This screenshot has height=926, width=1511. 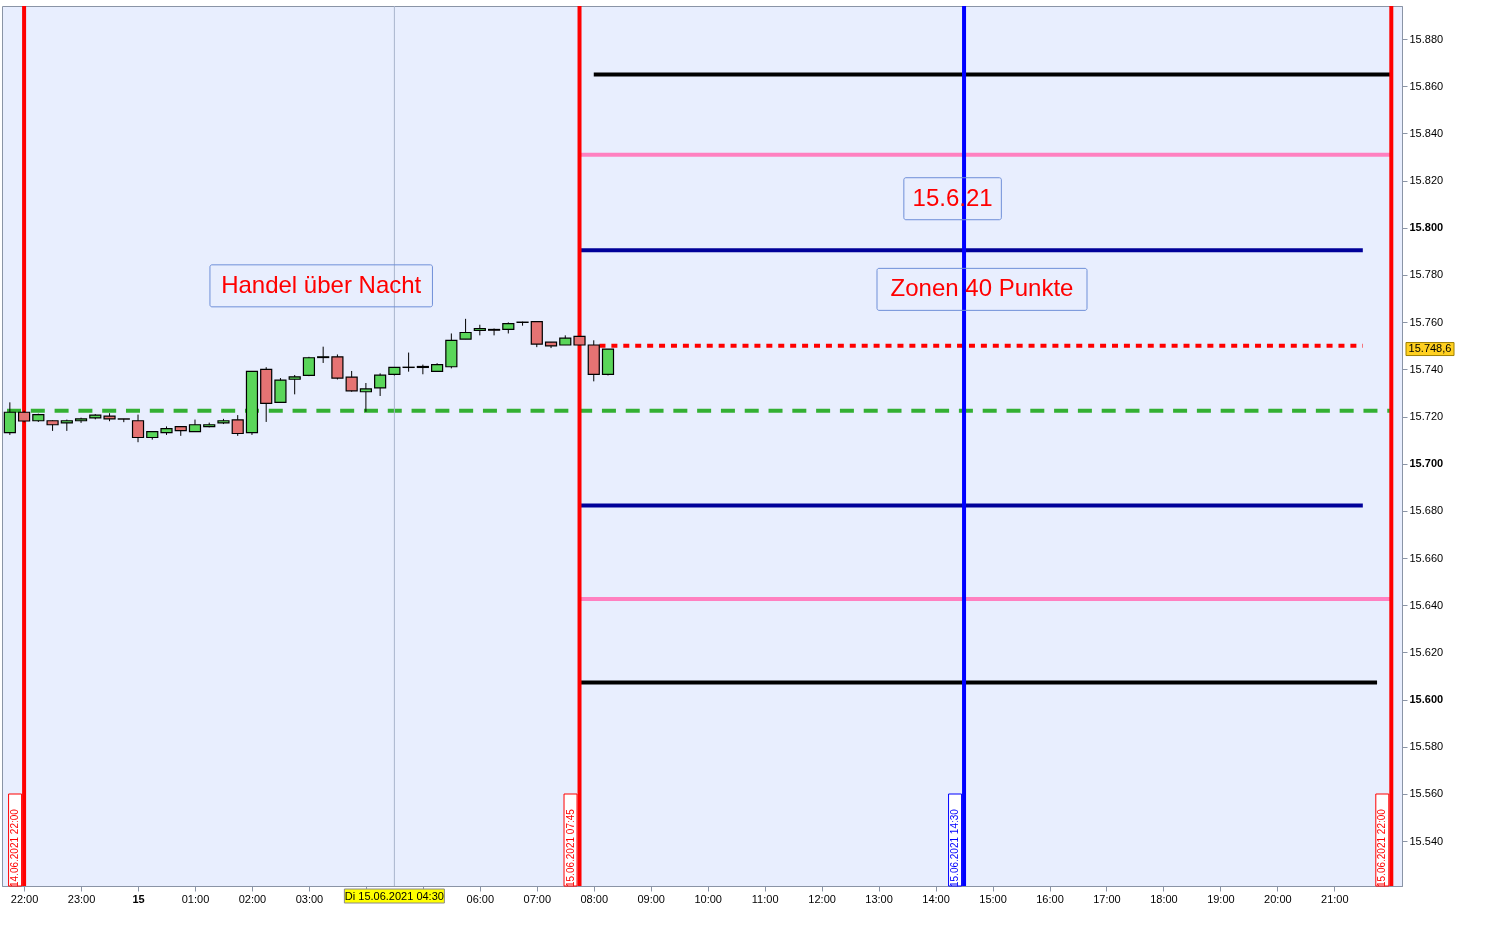 I want to click on y-tick-label: 15.800, so click(x=1426, y=227).